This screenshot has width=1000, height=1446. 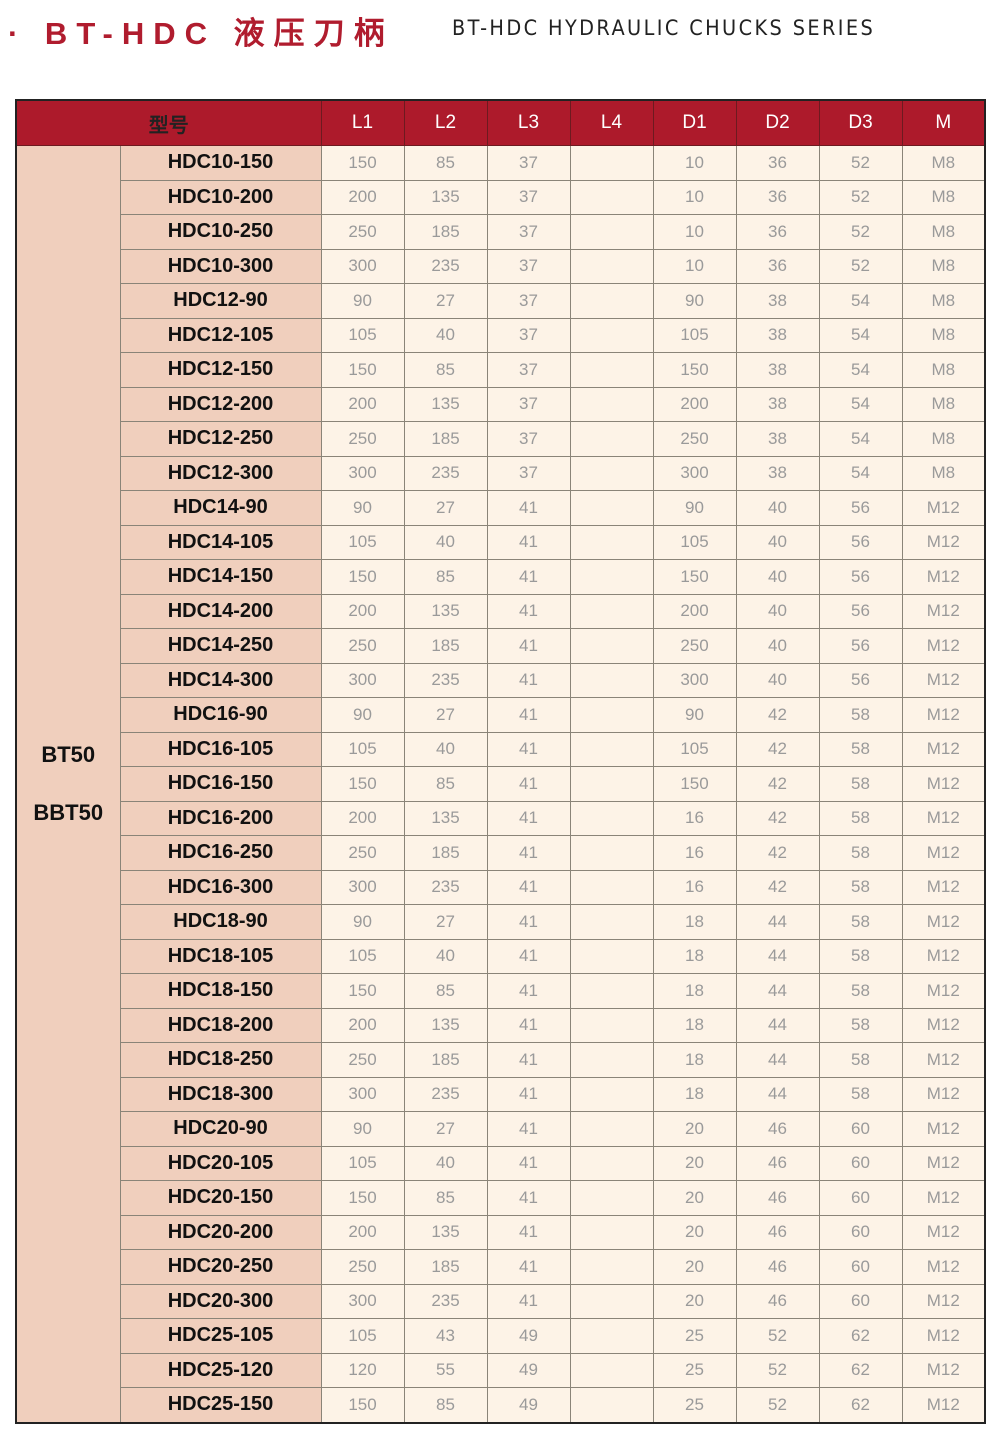 What do you see at coordinates (501, 749) in the screenshot?
I see `table-row: HDC16-105 105 40 41 105 42 58 M12` at bounding box center [501, 749].